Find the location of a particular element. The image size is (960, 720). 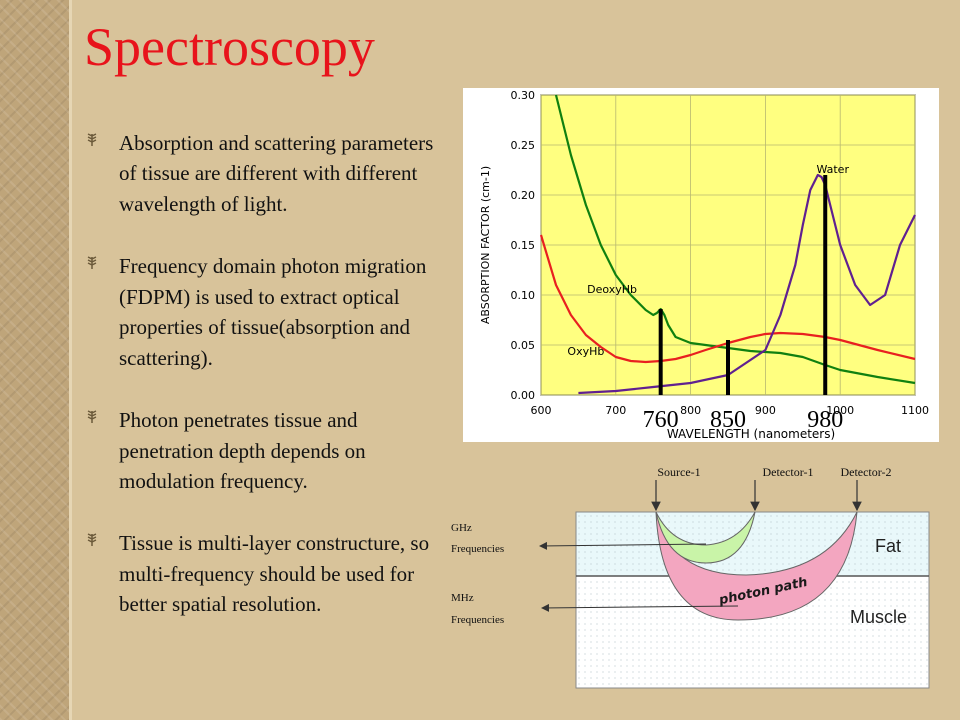

x-tick-label: 800 is located at coordinates (690, 410).